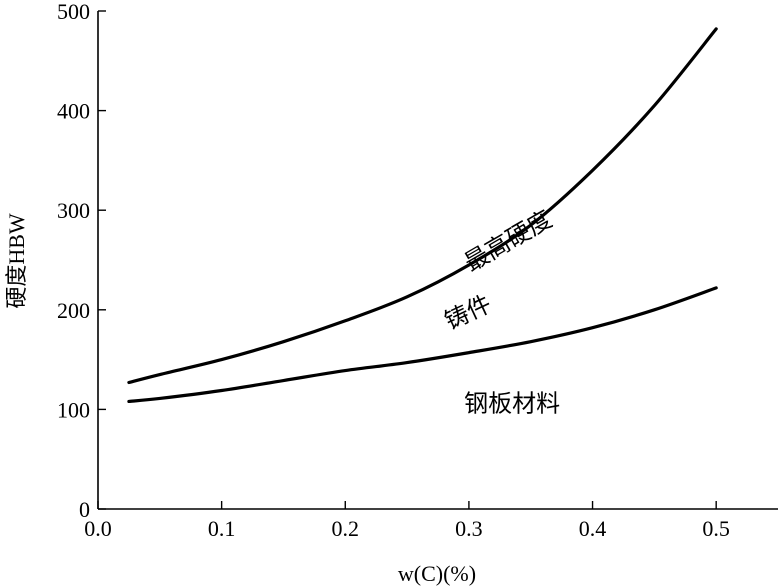  Describe the element at coordinates (73, 210) in the screenshot. I see `y-tick-label: 300` at that location.